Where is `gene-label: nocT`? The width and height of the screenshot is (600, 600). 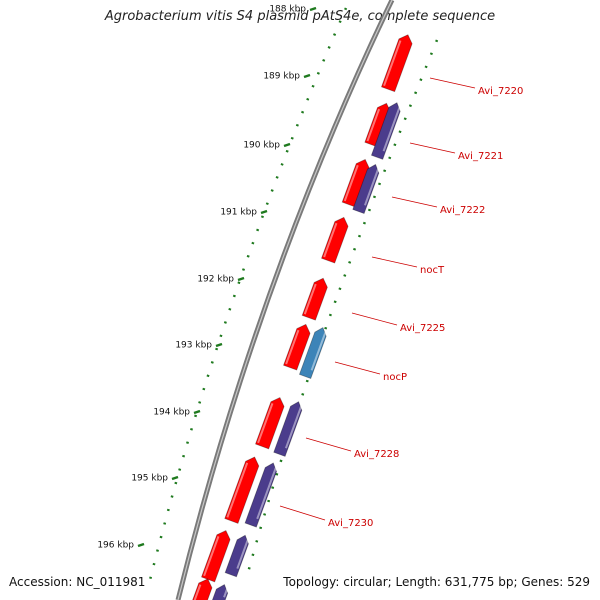
gene-label: nocT is located at coordinates (432, 270).